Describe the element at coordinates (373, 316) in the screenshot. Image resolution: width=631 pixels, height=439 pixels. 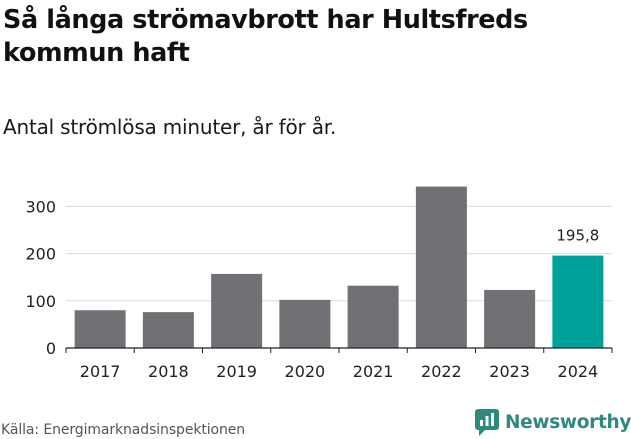
I see `bar-2021` at that location.